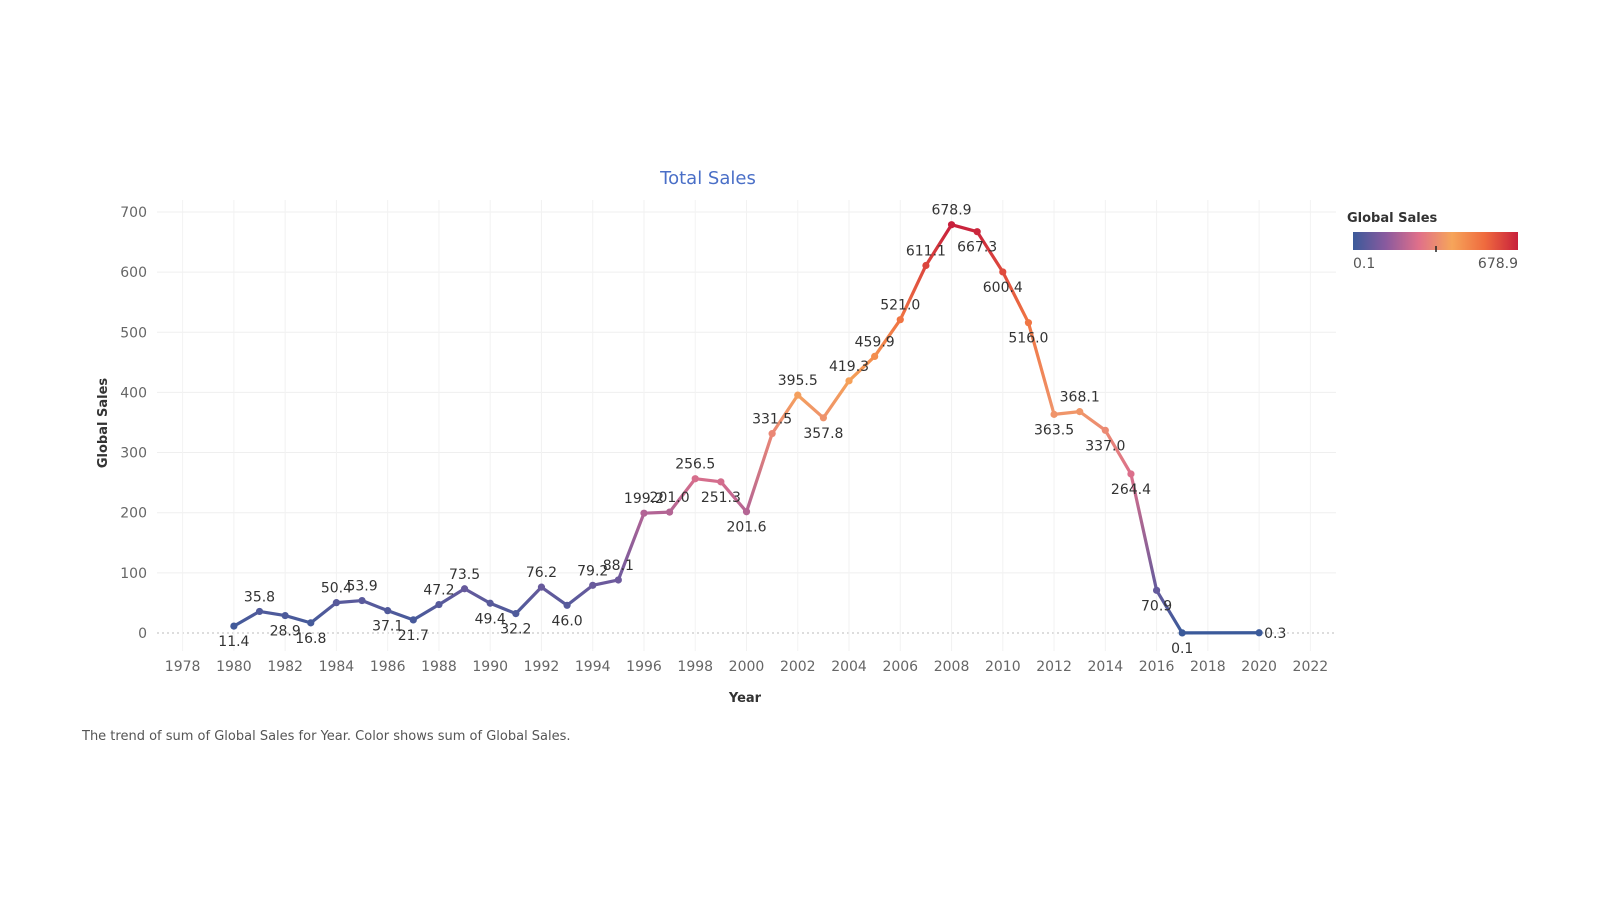 Image resolution: width=1600 pixels, height=904 pixels. What do you see at coordinates (745, 698) in the screenshot?
I see `x-axis-label: Year` at bounding box center [745, 698].